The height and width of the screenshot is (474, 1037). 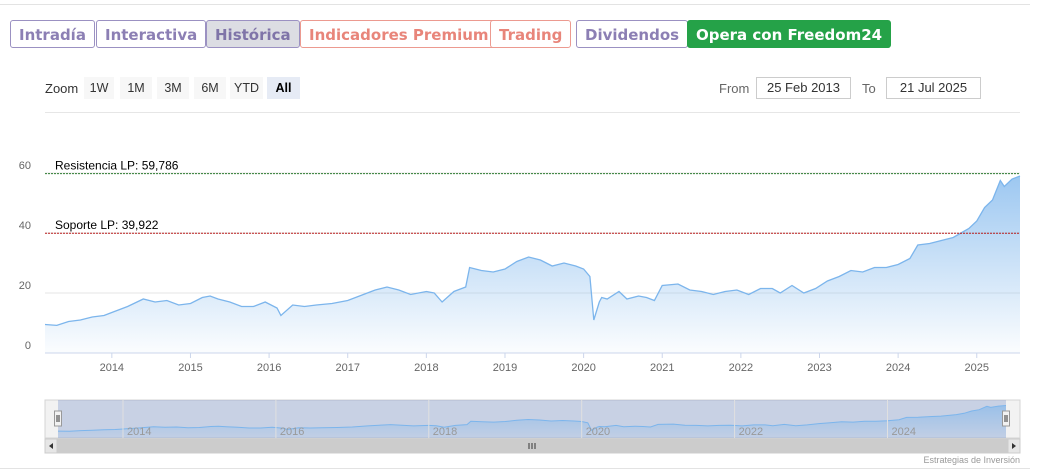 I want to click on zoom-all-button: All, so click(x=283, y=88).